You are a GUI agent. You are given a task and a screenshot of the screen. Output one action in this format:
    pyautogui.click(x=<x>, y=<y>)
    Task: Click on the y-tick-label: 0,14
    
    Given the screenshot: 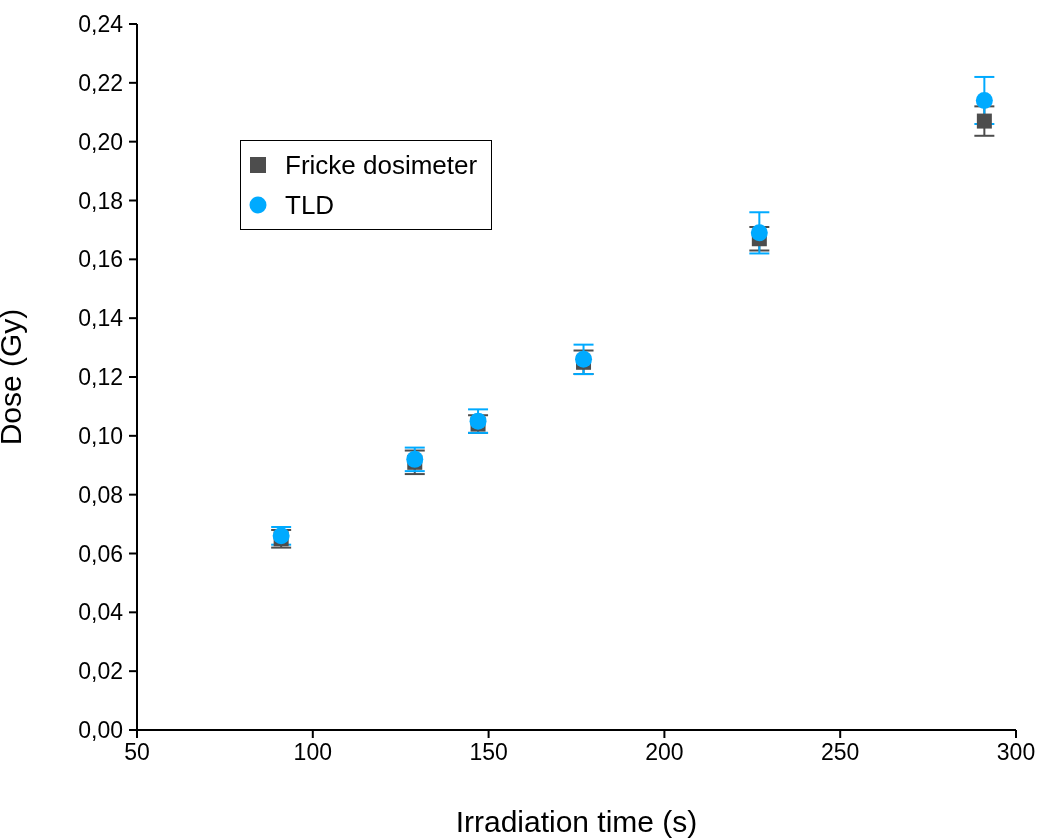 What is the action you would take?
    pyautogui.click(x=101, y=318)
    